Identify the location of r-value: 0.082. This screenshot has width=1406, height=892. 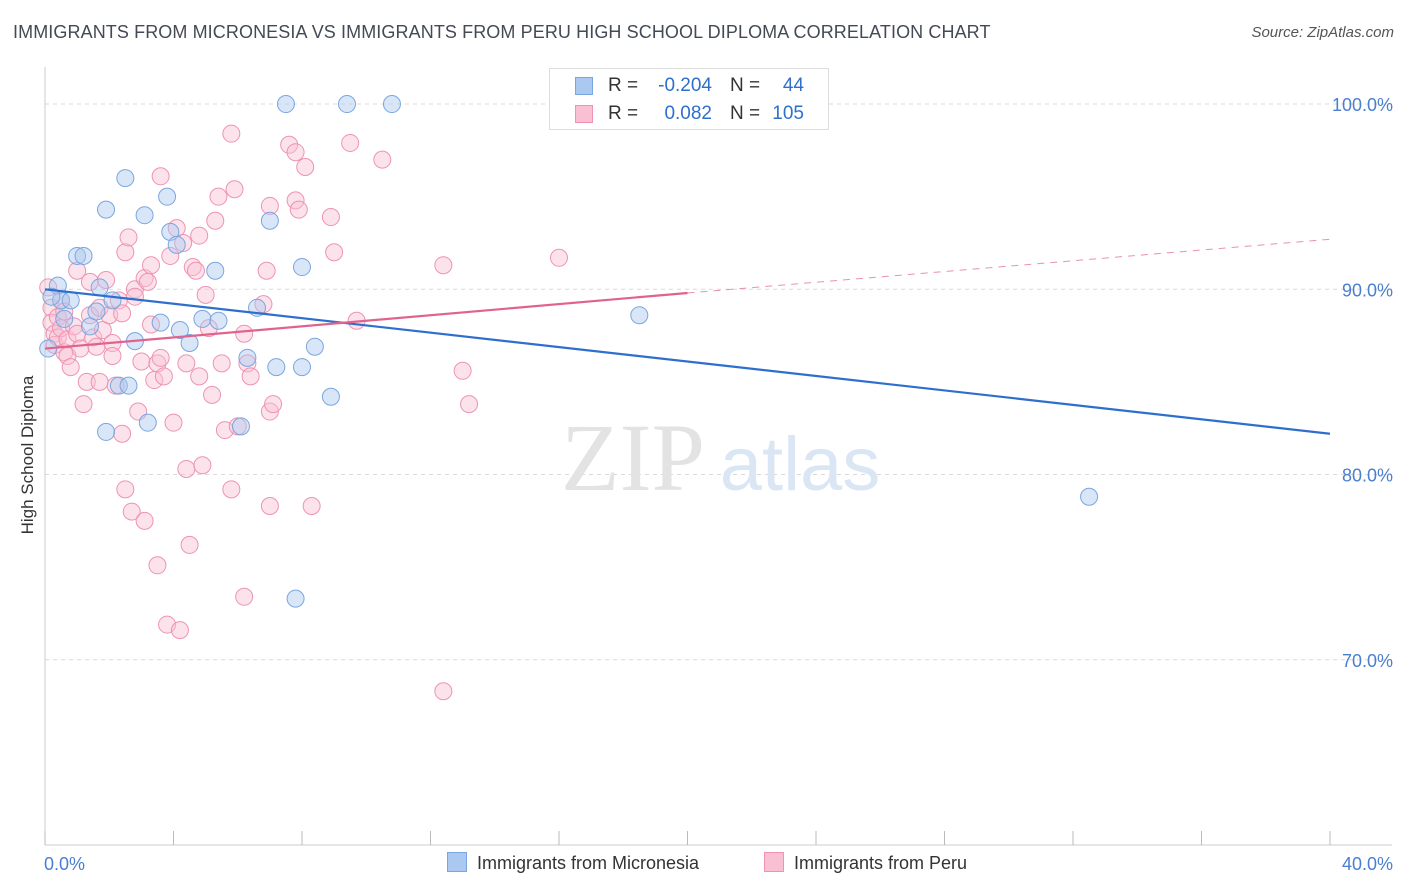
(688, 113).